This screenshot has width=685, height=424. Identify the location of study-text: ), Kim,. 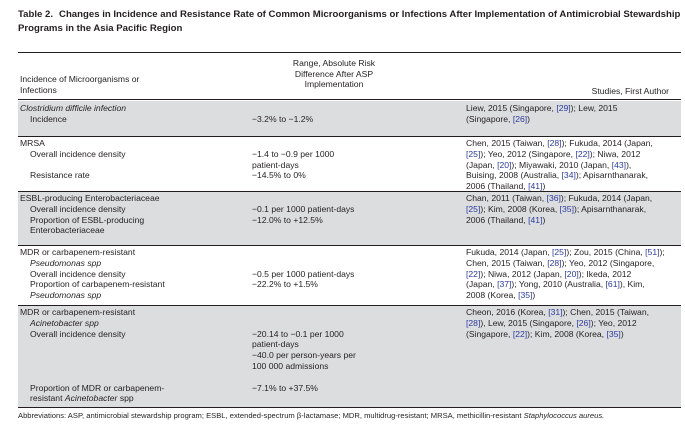
(632, 284).